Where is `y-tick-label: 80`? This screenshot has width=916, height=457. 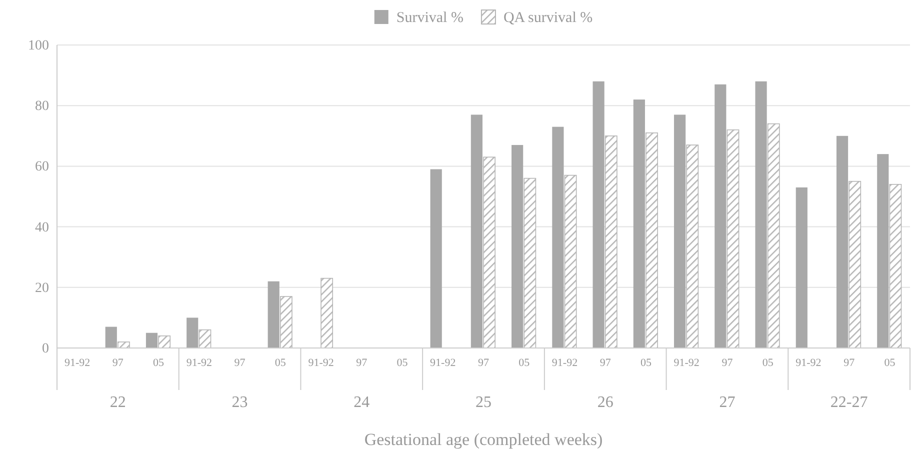
y-tick-label: 80 is located at coordinates (42, 106).